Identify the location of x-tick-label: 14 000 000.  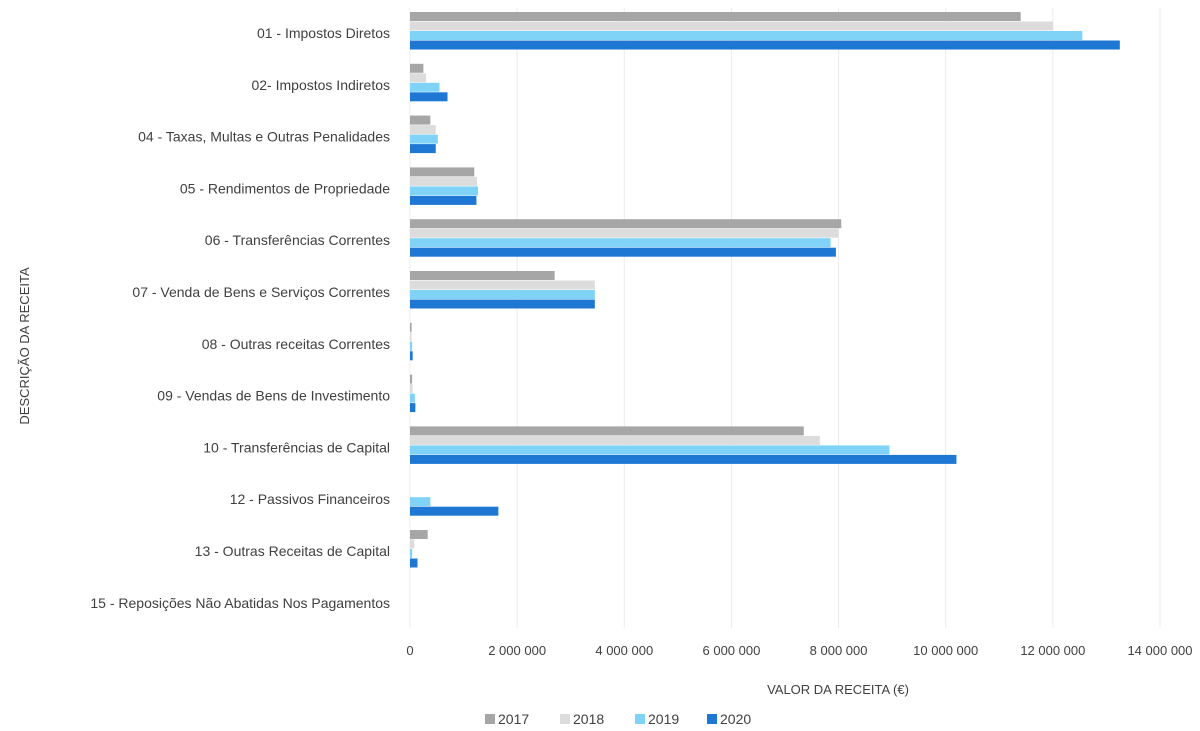
(1159, 650).